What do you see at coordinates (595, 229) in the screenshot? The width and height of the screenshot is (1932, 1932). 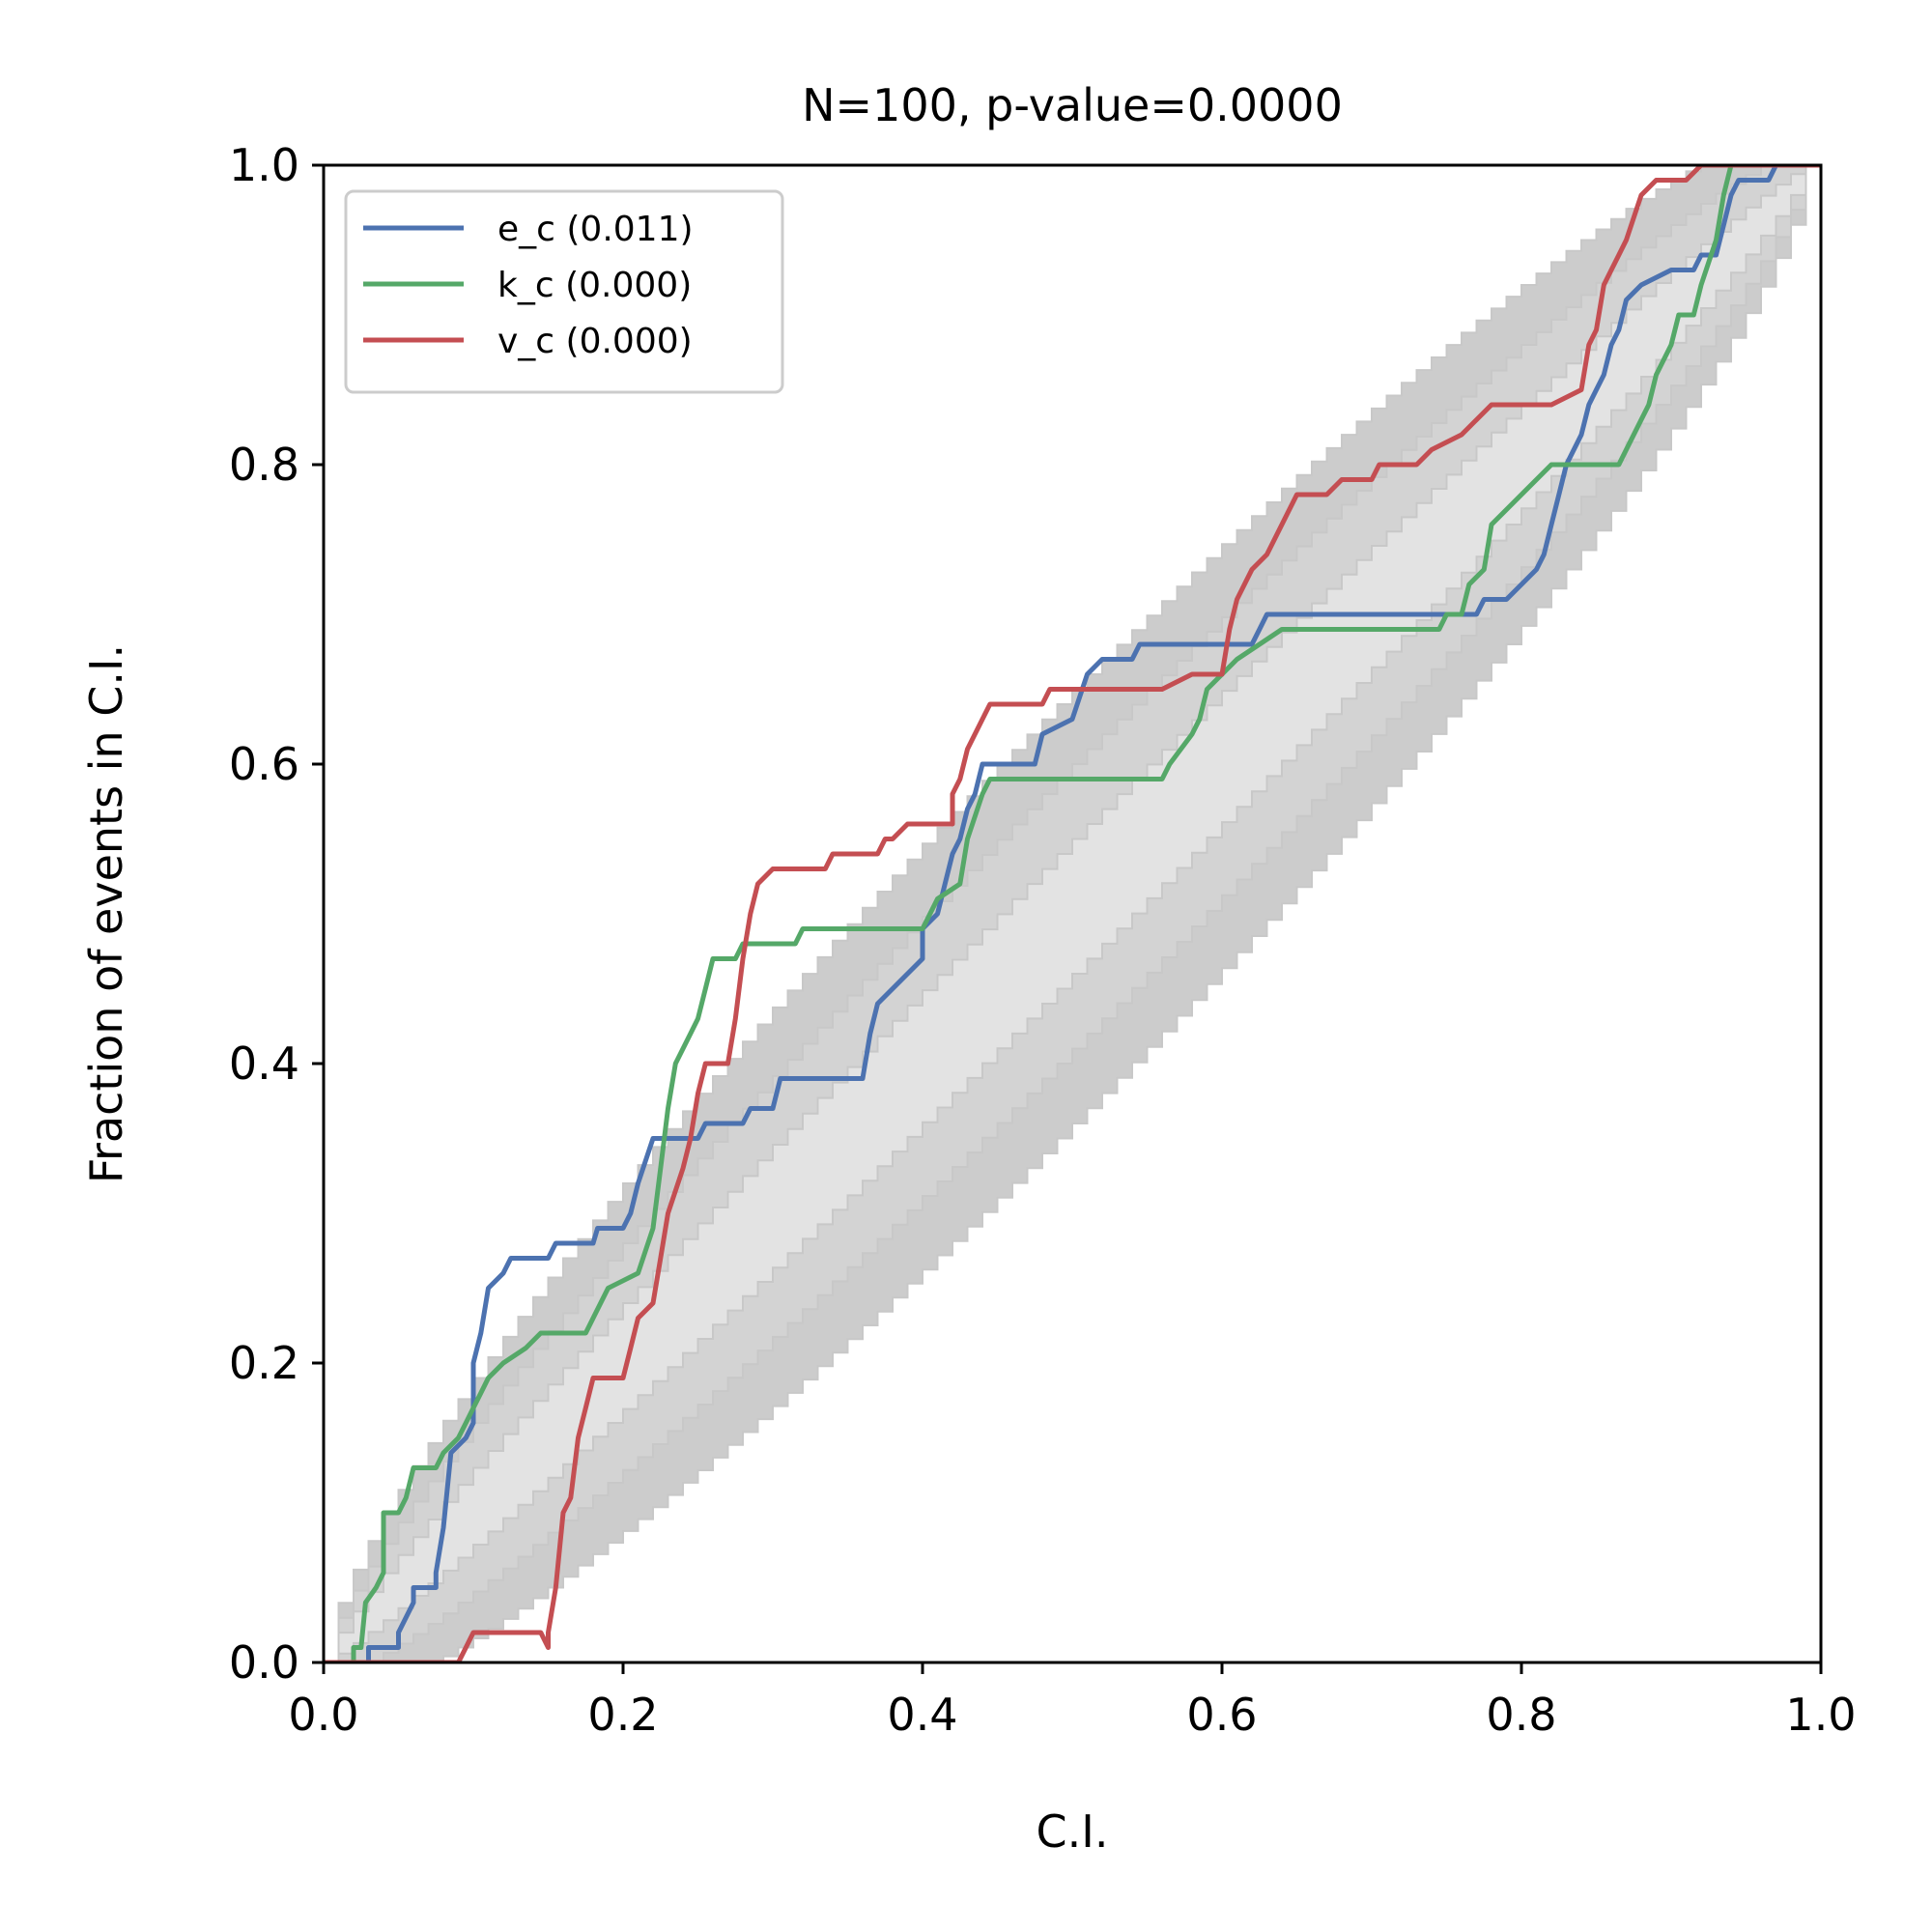 I see `legend-entry: e_c (0.011)` at bounding box center [595, 229].